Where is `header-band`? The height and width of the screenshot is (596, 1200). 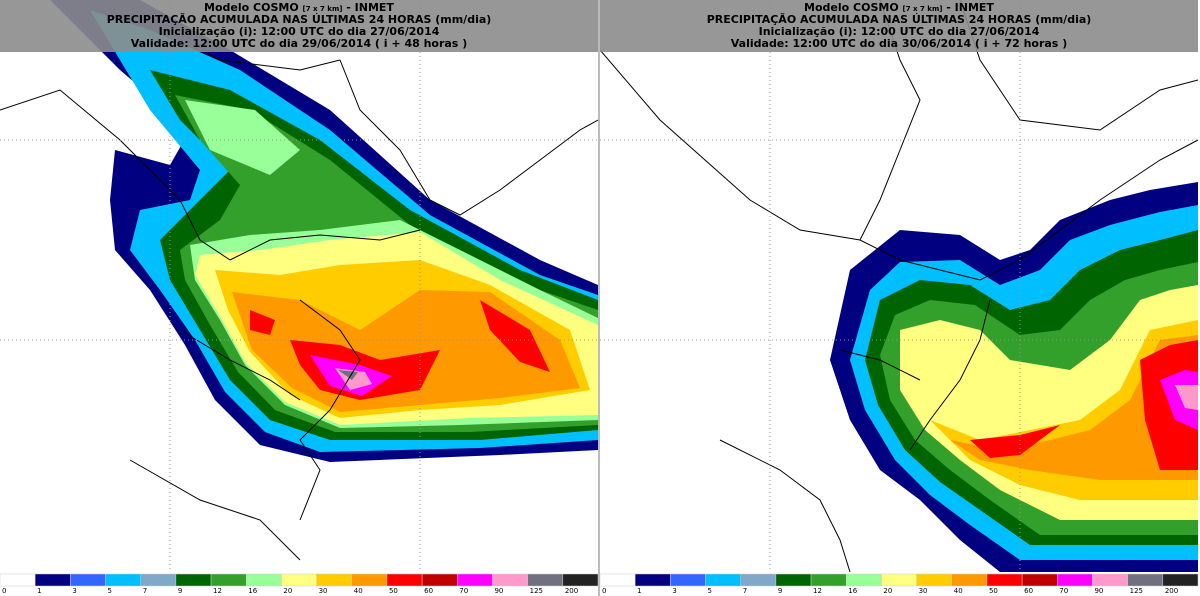 header-band is located at coordinates (899, 26).